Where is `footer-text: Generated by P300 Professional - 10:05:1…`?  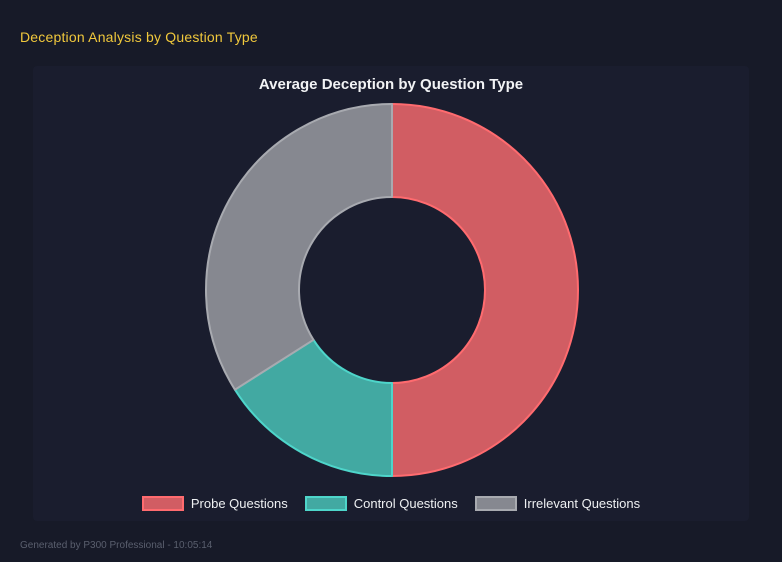
footer-text: Generated by P300 Professional - 10:05:1… is located at coordinates (116, 545).